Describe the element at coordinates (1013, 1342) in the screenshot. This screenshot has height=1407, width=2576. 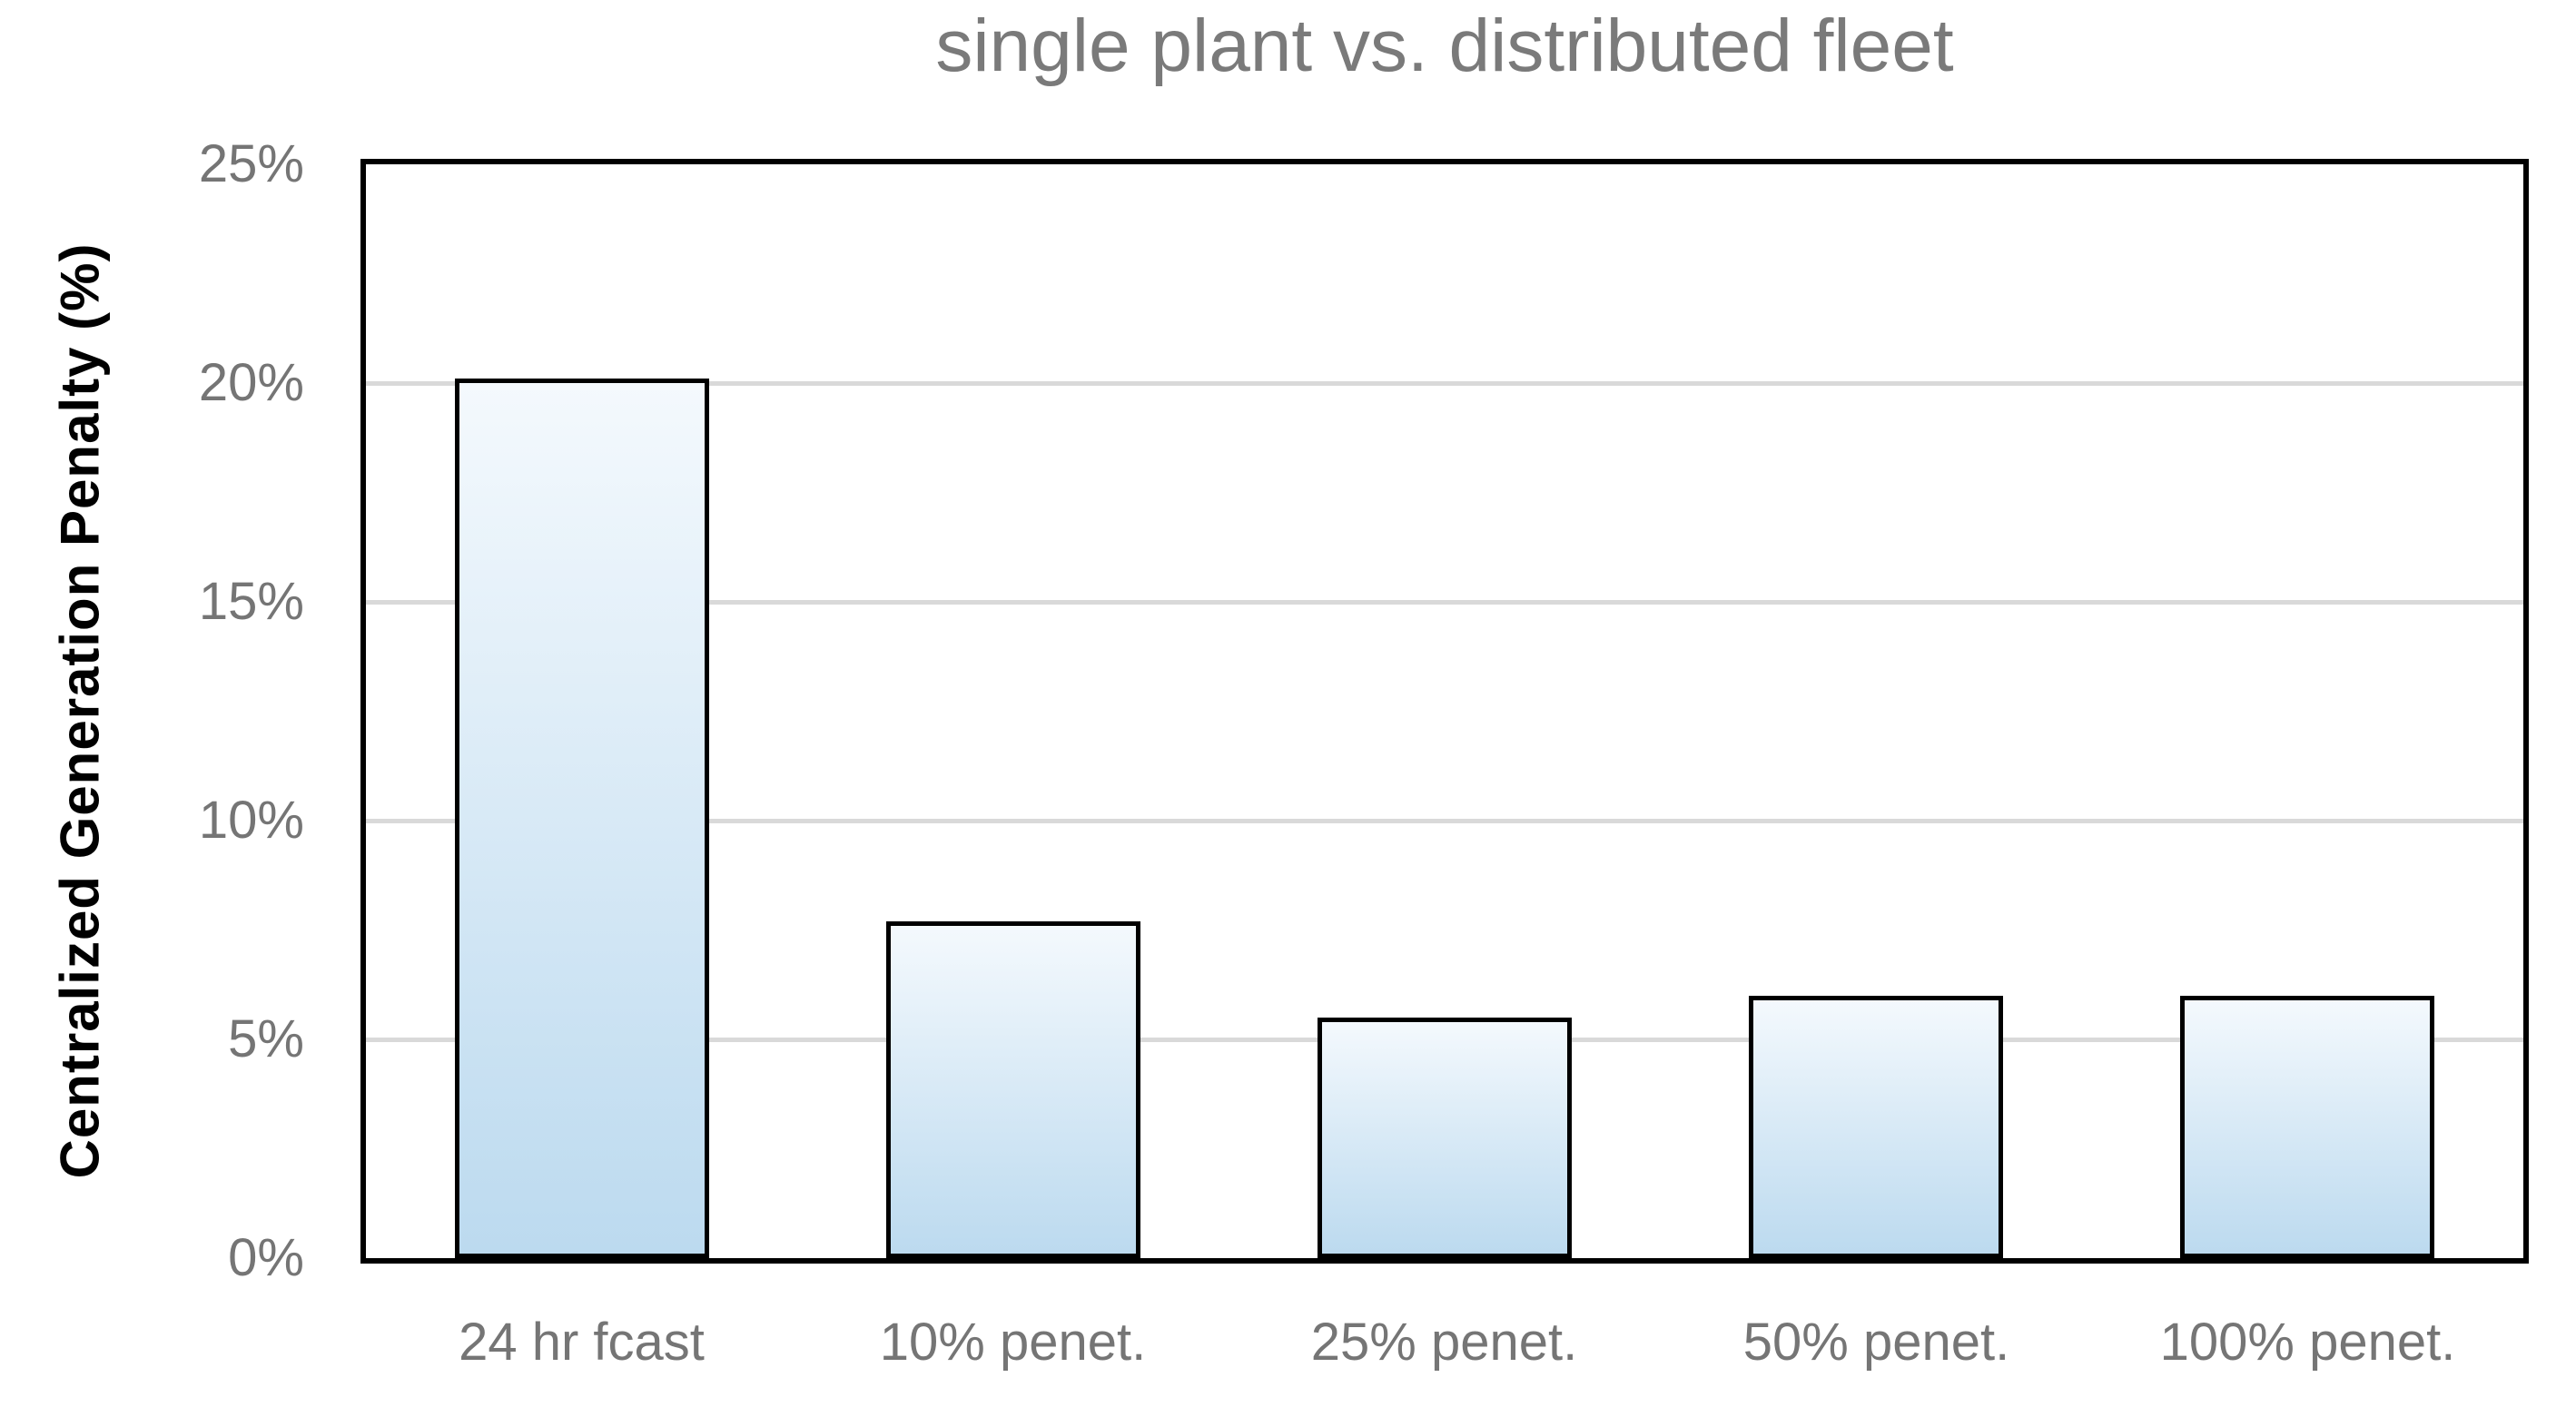
I see `x-tick-label: 10% penet.` at that location.